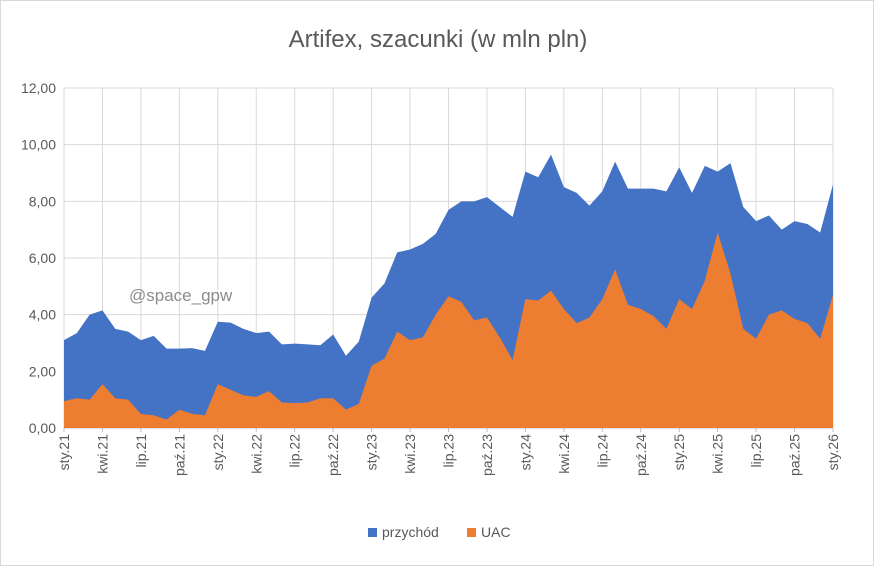 Image resolution: width=874 pixels, height=566 pixels. What do you see at coordinates (102, 454) in the screenshot?
I see `x-tick-label: kwi.21` at bounding box center [102, 454].